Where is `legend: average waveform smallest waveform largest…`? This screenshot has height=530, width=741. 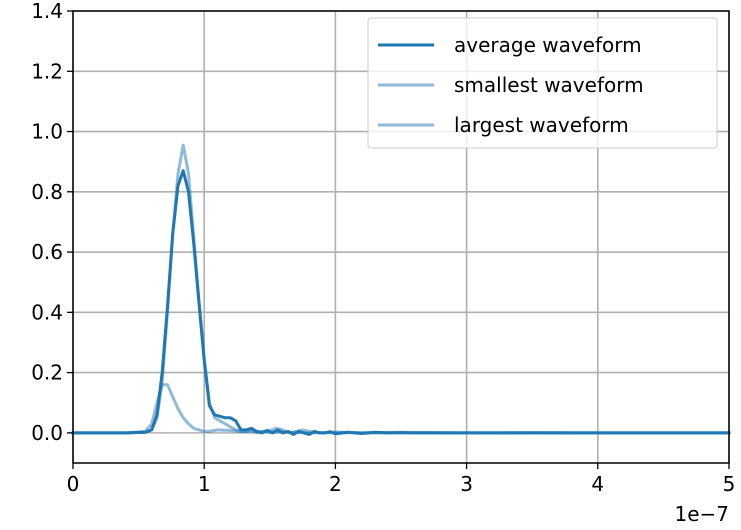
legend: average waveform smallest waveform largest… is located at coordinates (542, 83).